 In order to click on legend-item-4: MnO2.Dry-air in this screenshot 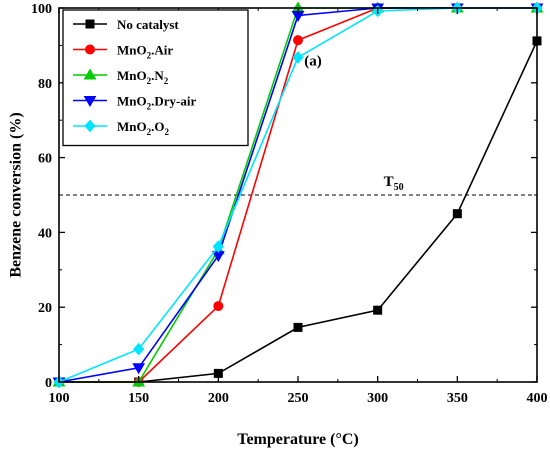, I will do `click(134, 103)`.